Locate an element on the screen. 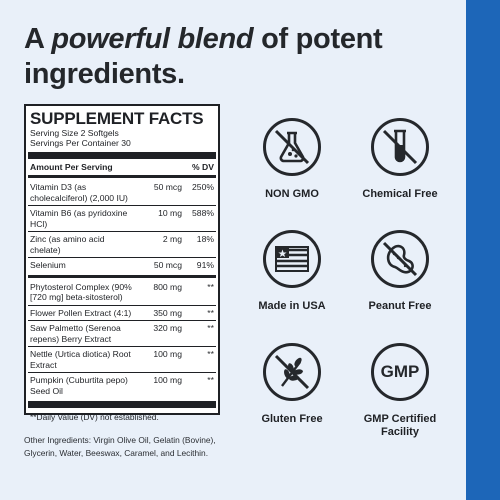 This screenshot has width=500, height=500. badge-label: Chemical Free is located at coordinates (400, 194).